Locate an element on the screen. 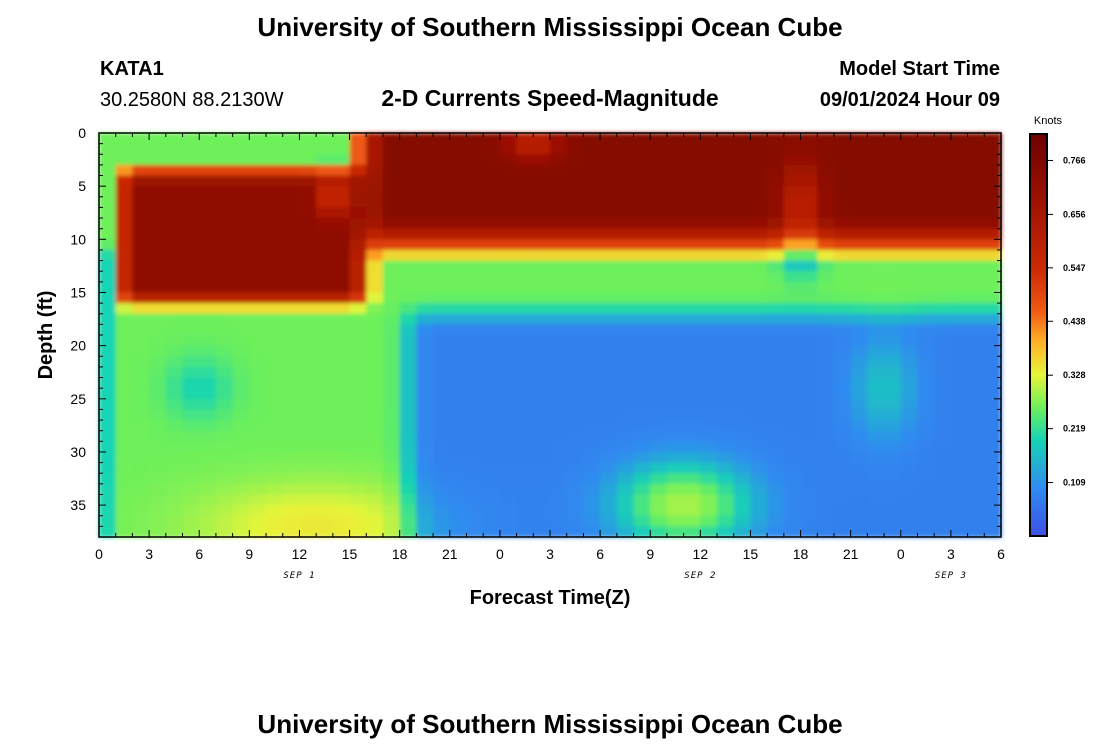 This screenshot has width=1100, height=750. colorbar-tick-label: 0.656 is located at coordinates (1074, 214).